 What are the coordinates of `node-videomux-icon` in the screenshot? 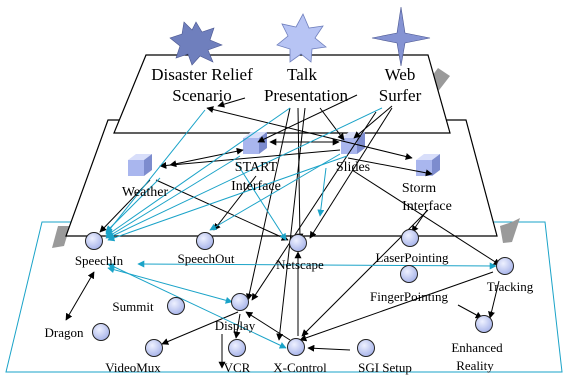 It's located at (154, 348).